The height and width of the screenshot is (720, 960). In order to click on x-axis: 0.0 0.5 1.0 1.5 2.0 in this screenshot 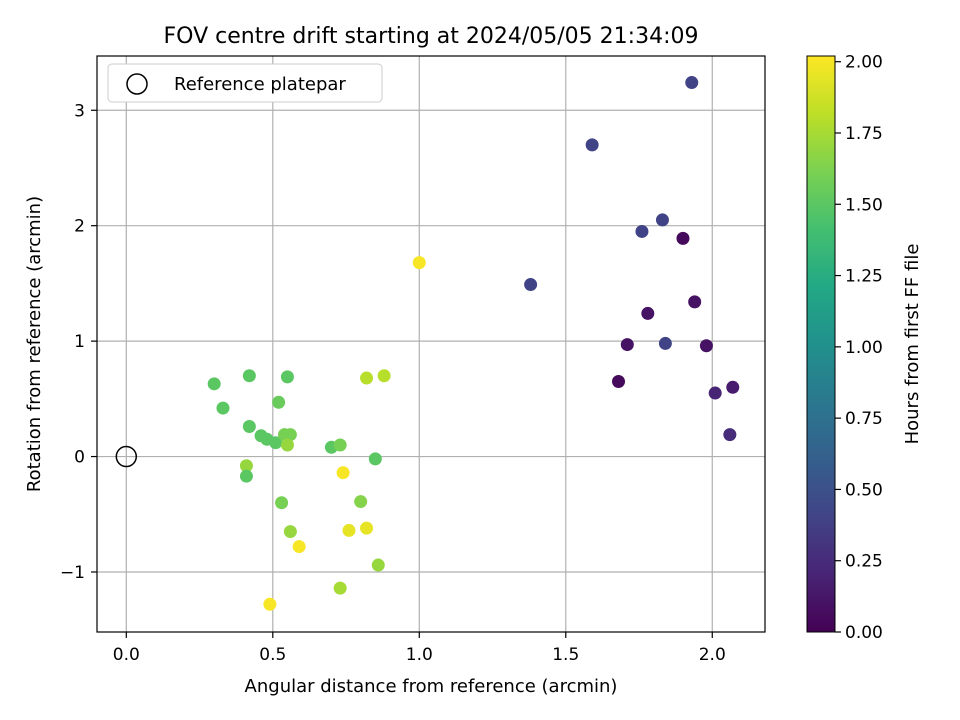, I will do `click(419, 648)`.